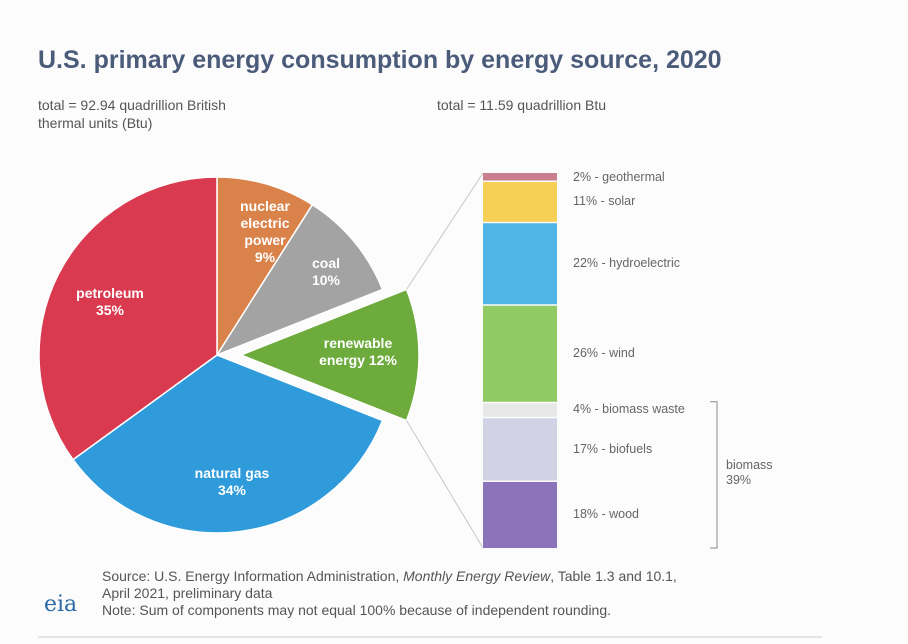 Image resolution: width=908 pixels, height=644 pixels. What do you see at coordinates (606, 514) in the screenshot?
I see `segment-label: 18% - wood` at bounding box center [606, 514].